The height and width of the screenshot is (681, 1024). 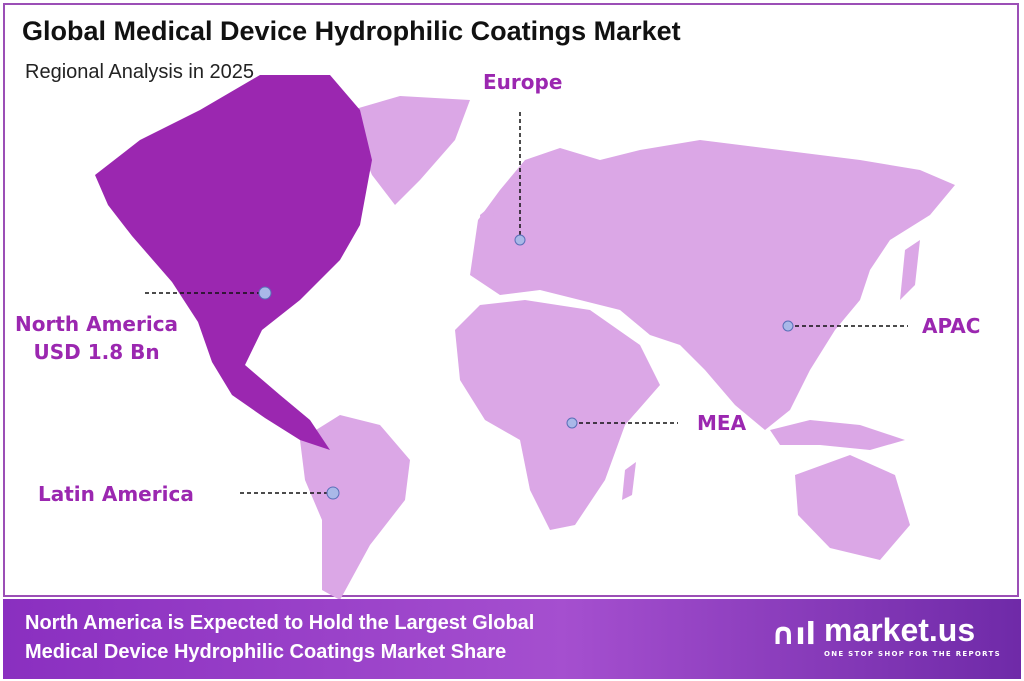 What do you see at coordinates (572, 423) in the screenshot?
I see `marker-mea` at bounding box center [572, 423].